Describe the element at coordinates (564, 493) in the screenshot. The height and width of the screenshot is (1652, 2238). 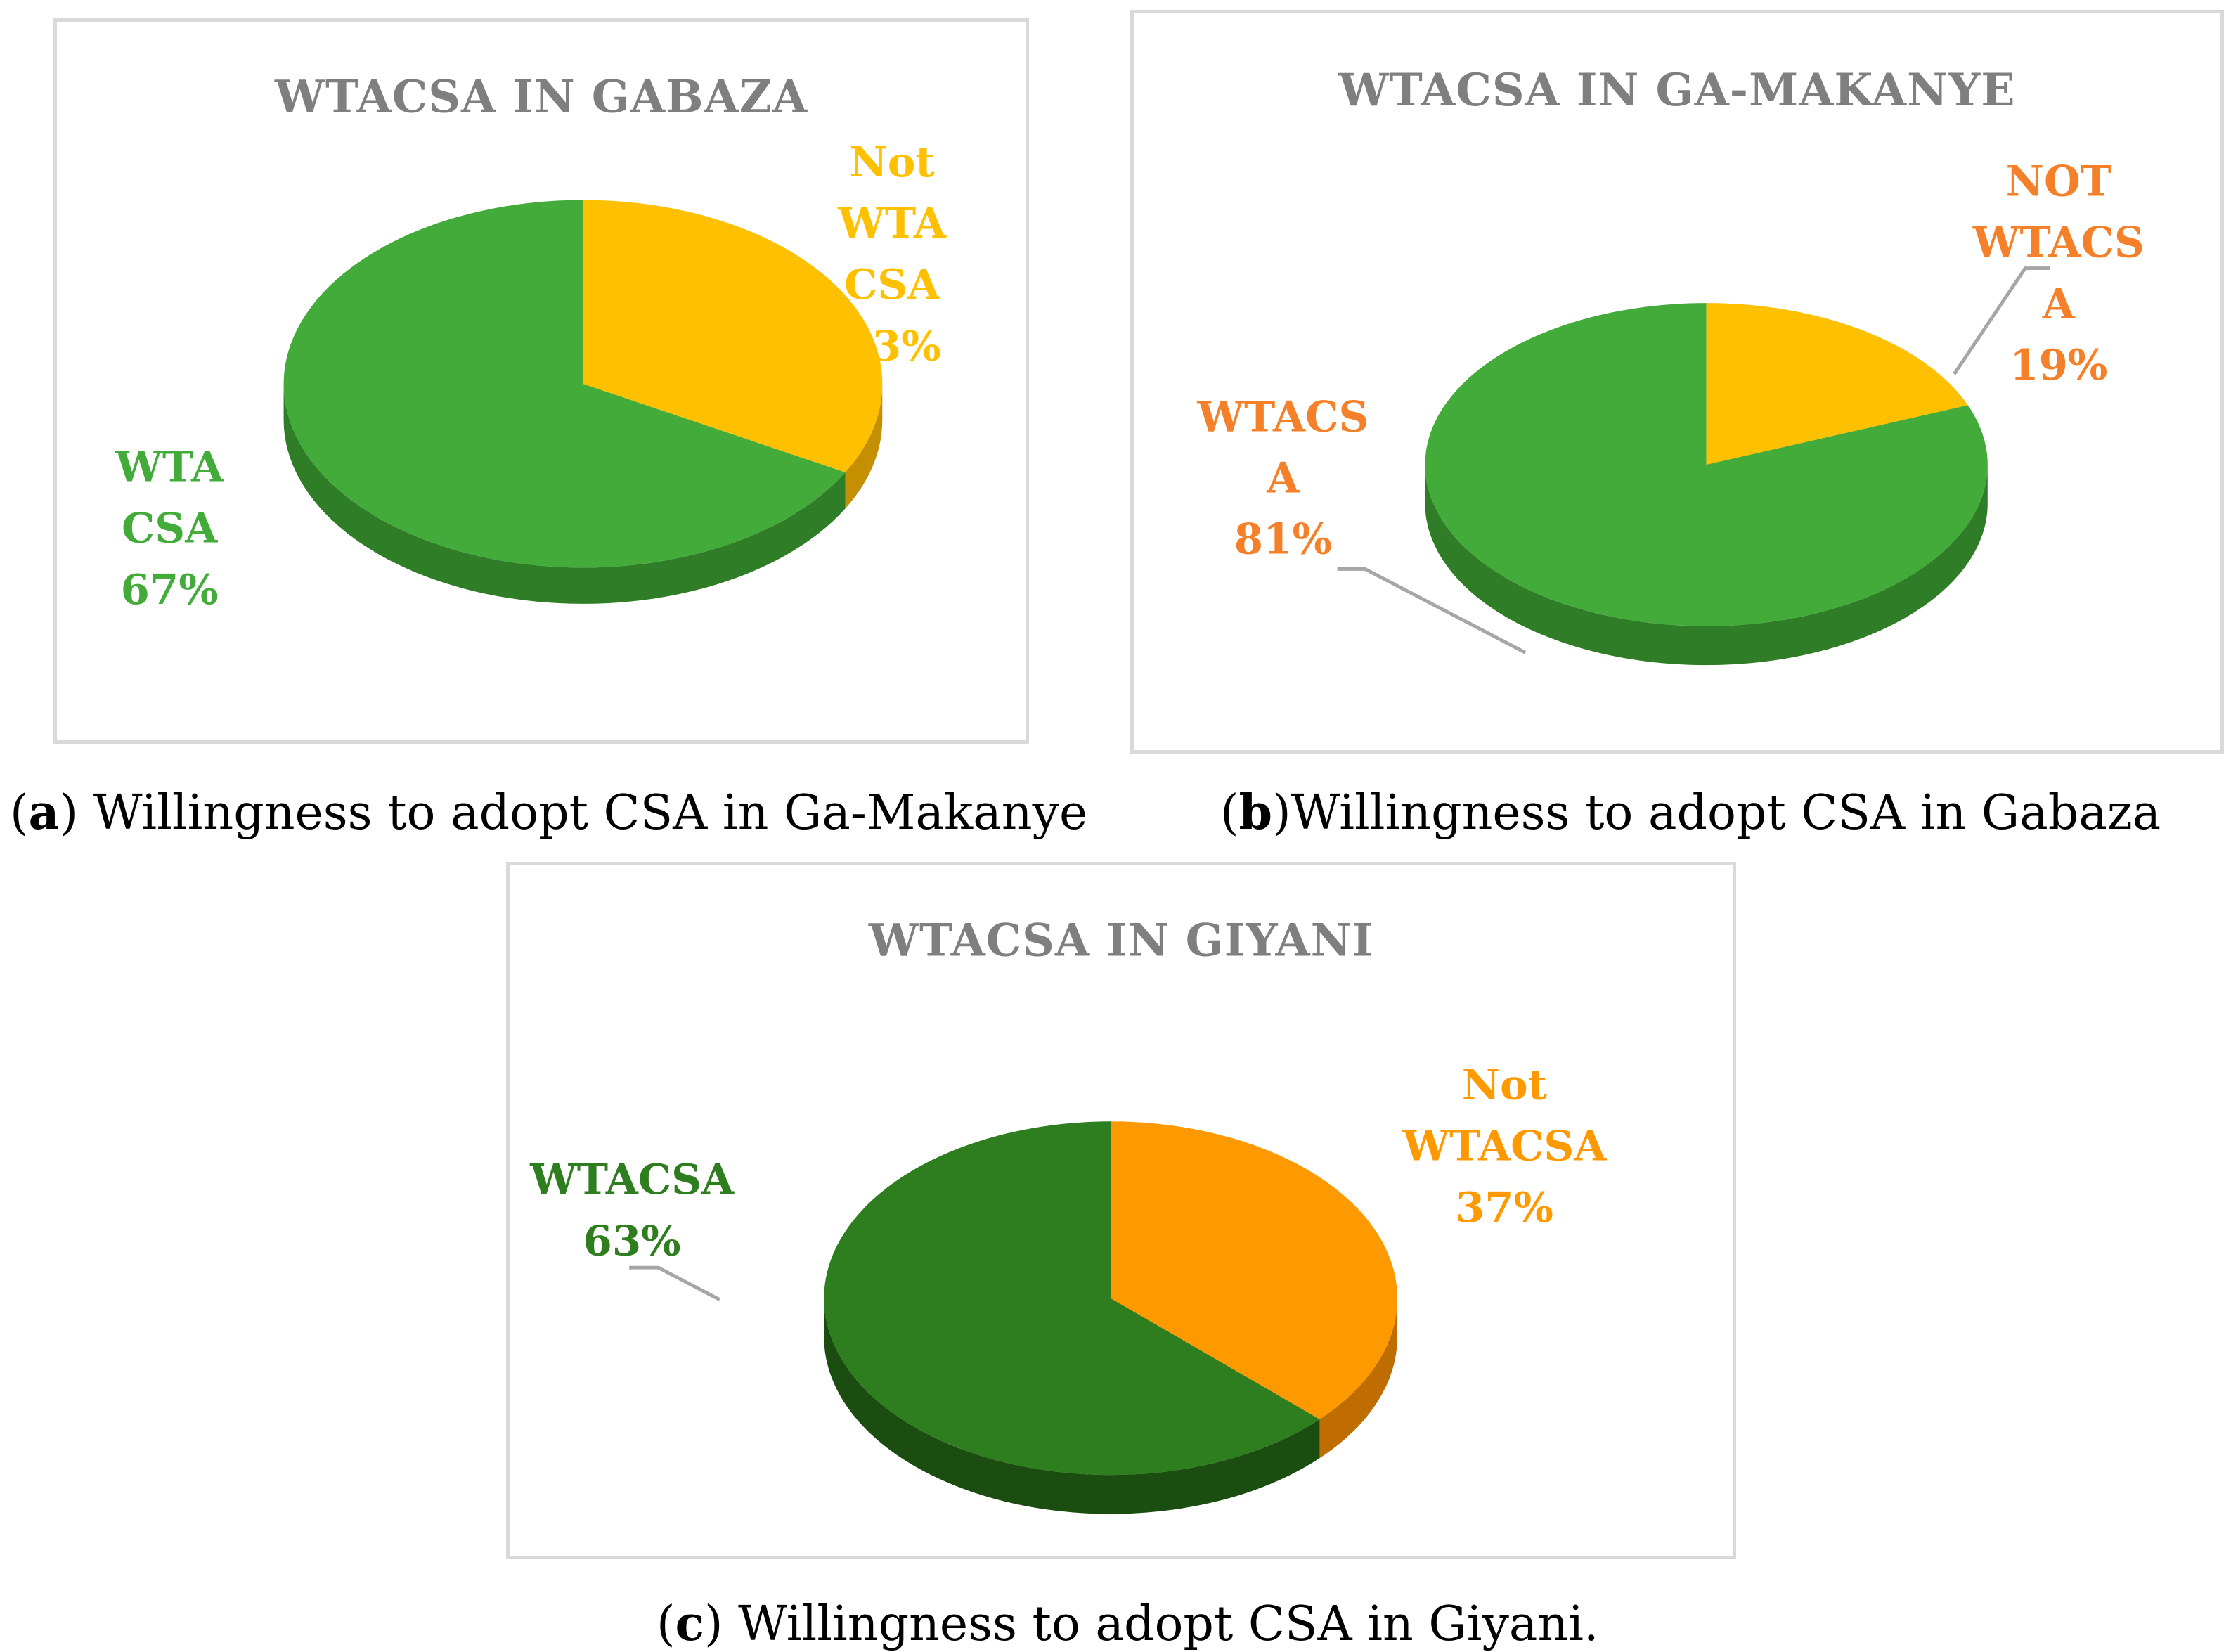
I see `pie-side-wta-csa` at that location.